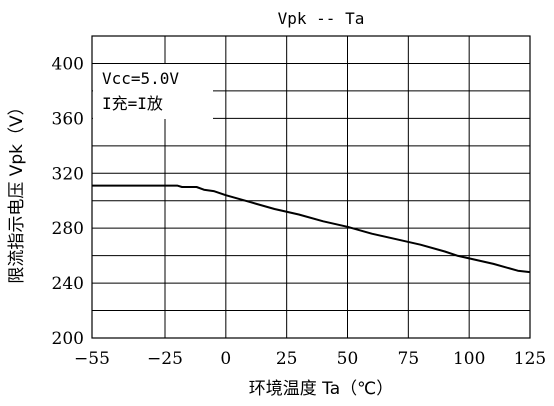  Describe the element at coordinates (68, 201) in the screenshot. I see `y-tick-labels: 200 240 280 320 360 400` at that location.